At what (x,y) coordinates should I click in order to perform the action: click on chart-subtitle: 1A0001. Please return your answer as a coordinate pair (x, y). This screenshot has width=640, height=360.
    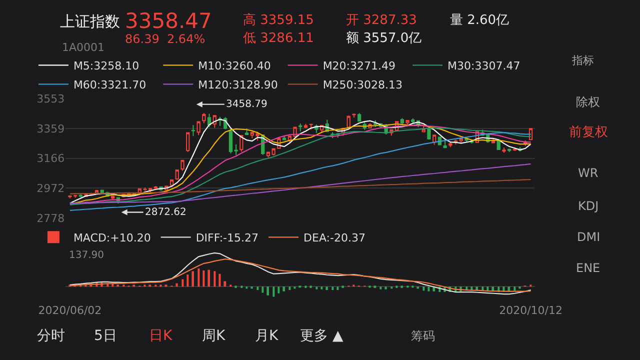
    Looking at the image, I should click on (83, 47).